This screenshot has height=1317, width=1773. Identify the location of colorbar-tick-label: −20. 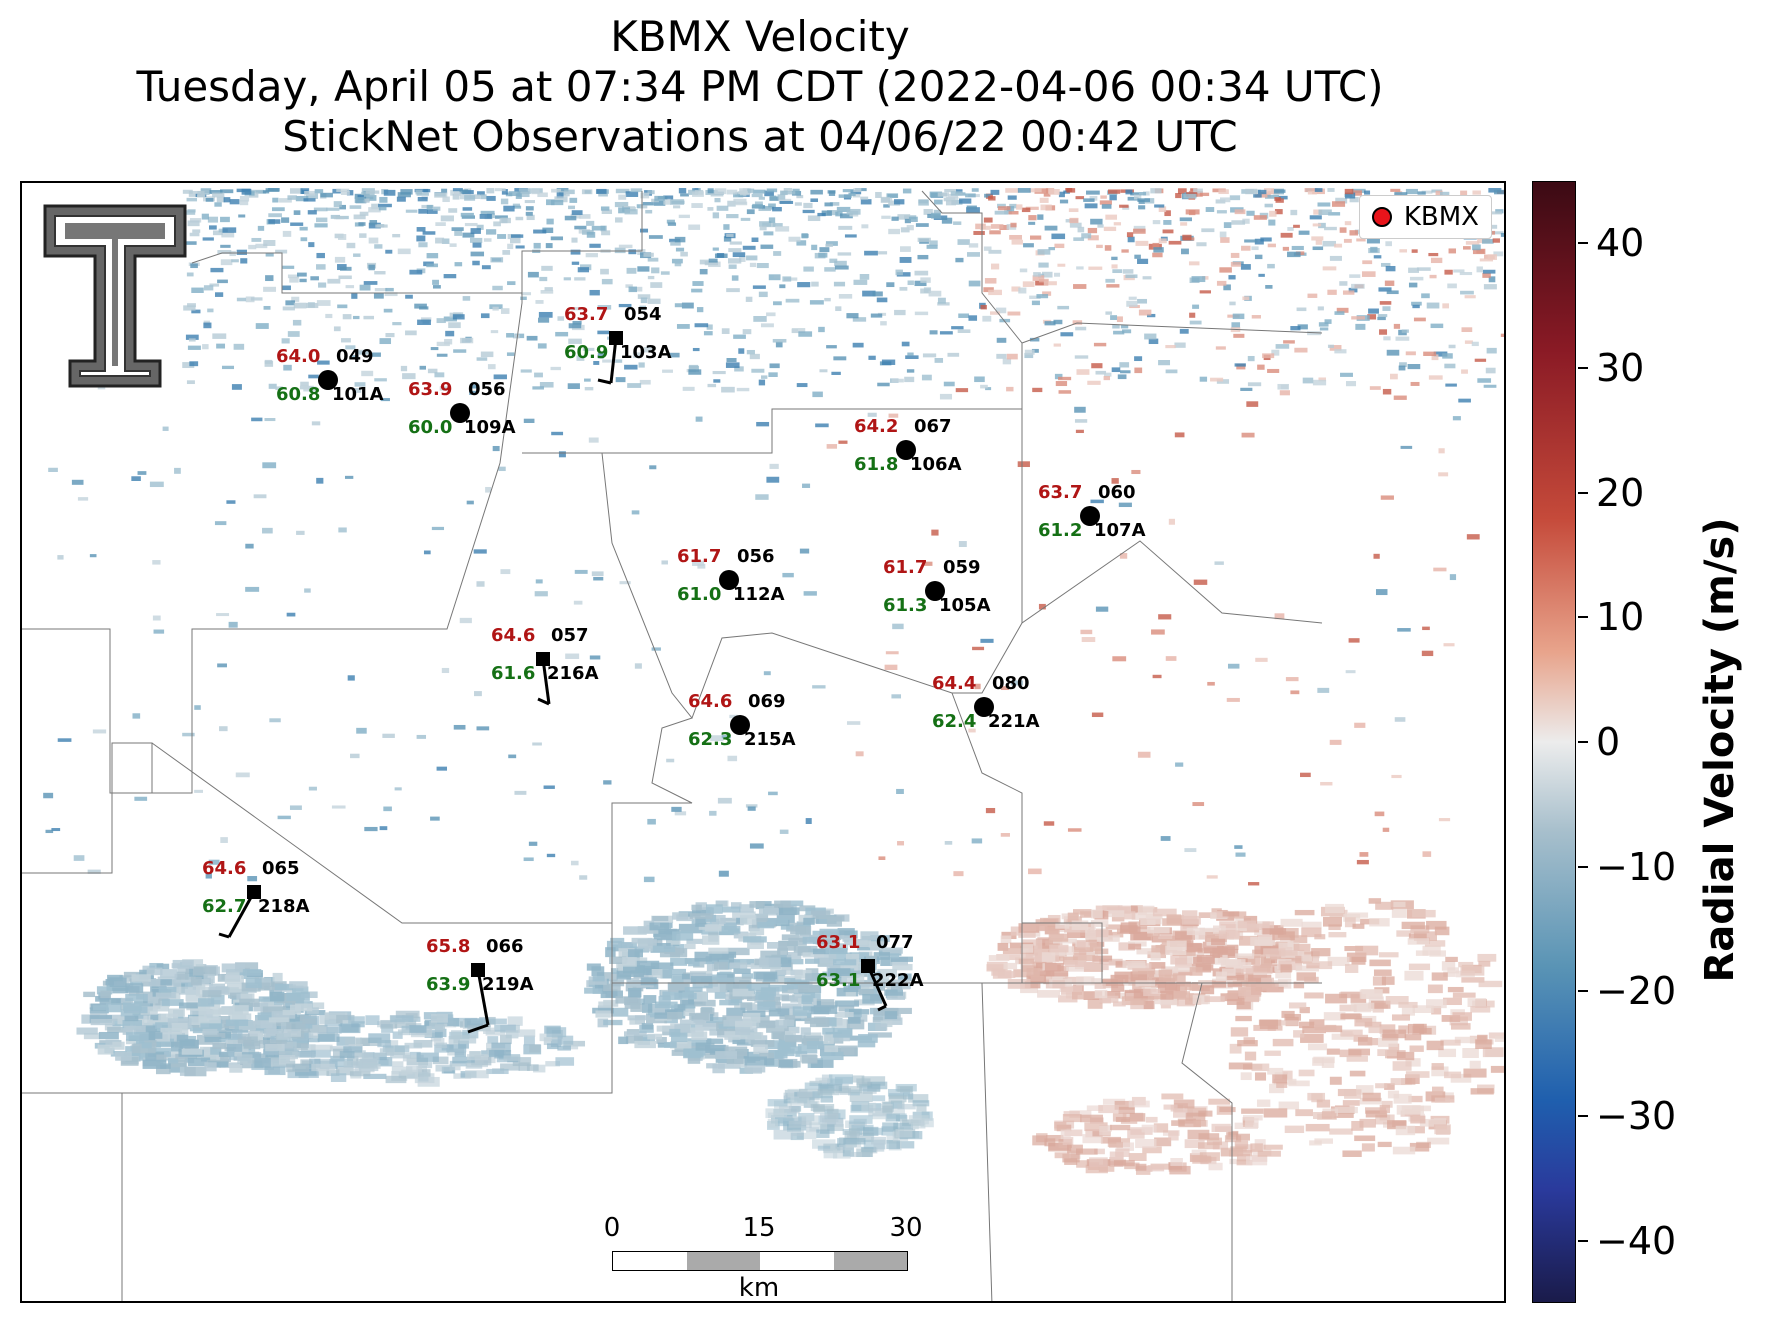
(1636, 991).